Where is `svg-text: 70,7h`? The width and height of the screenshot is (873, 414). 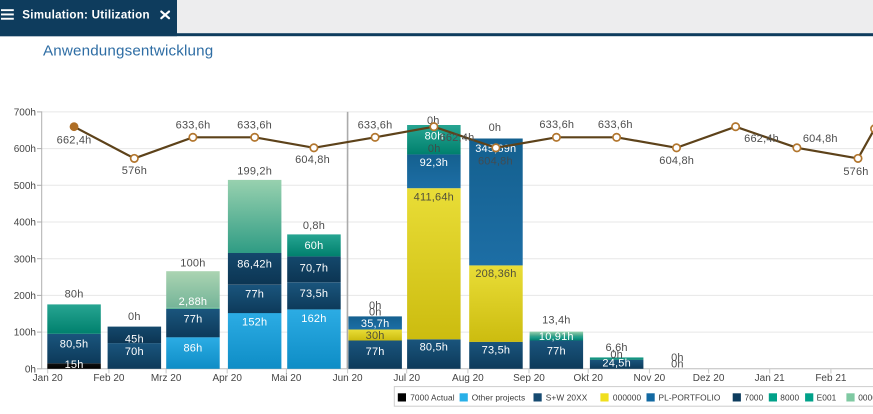
svg-text: 70,7h is located at coordinates (314, 268).